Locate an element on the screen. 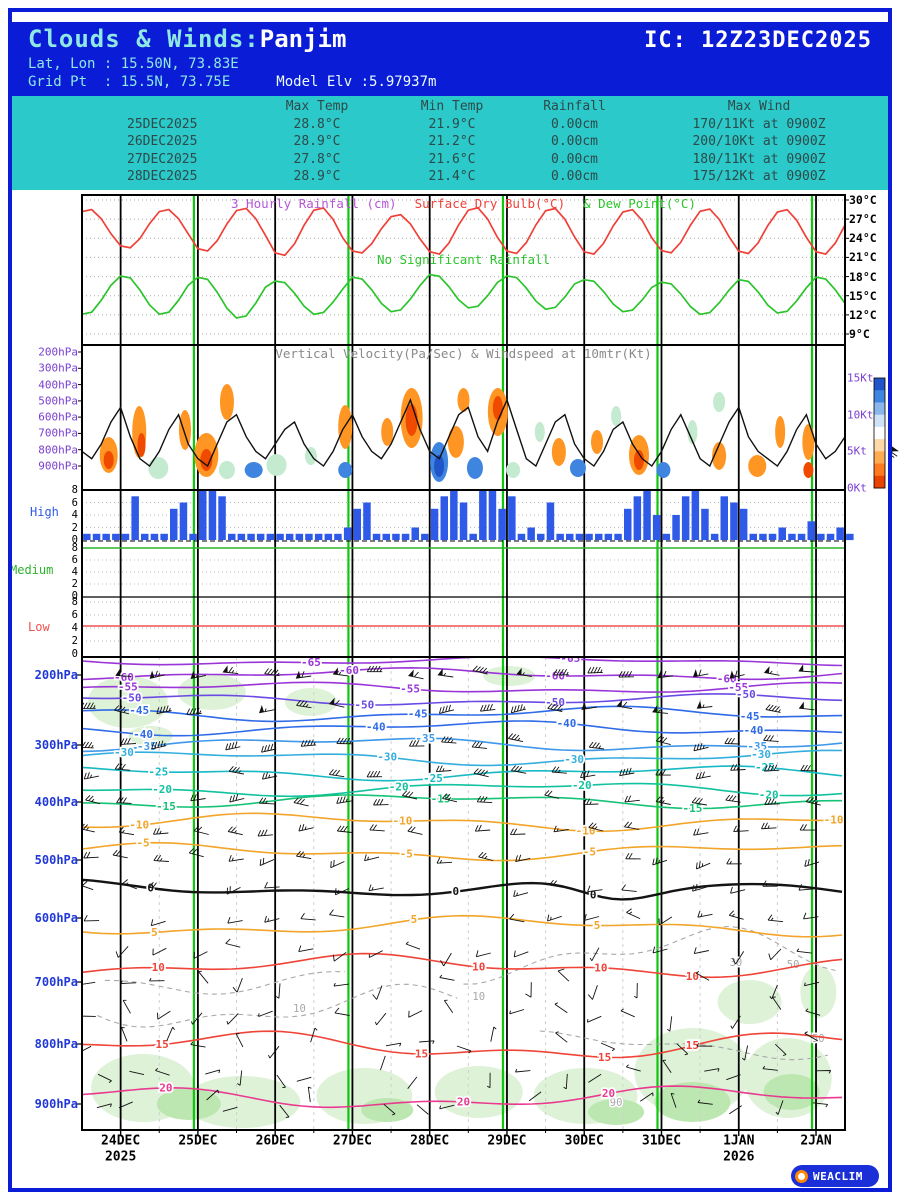  no-rainfall-note: No Significant Rainfall is located at coordinates (463, 259).